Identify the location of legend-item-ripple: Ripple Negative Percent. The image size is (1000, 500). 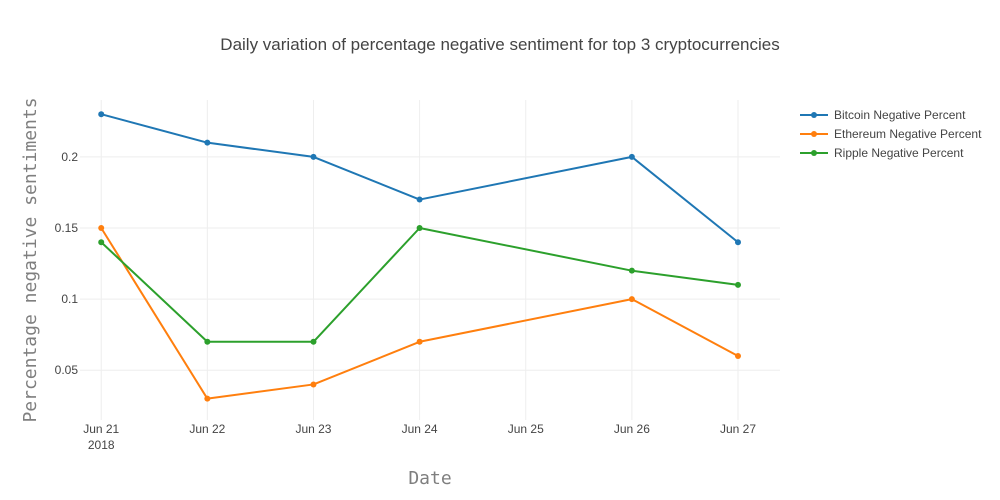
(882, 153).